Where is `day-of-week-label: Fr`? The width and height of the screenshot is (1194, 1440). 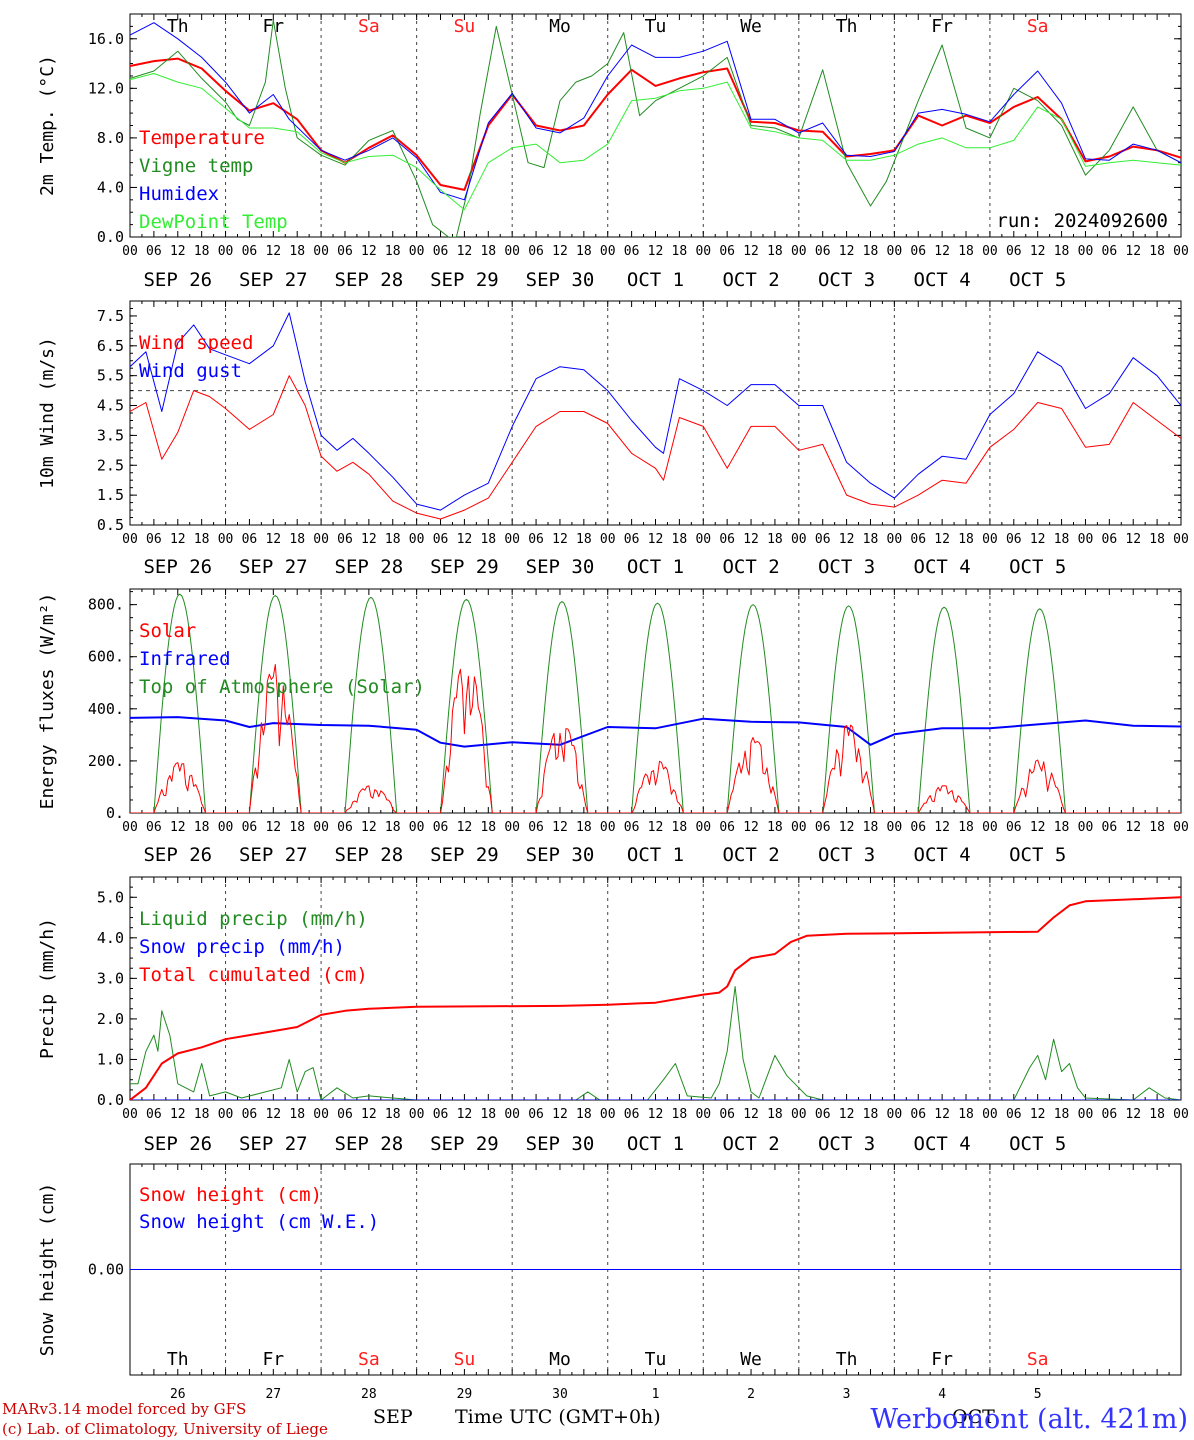 day-of-week-label: Fr is located at coordinates (942, 1359).